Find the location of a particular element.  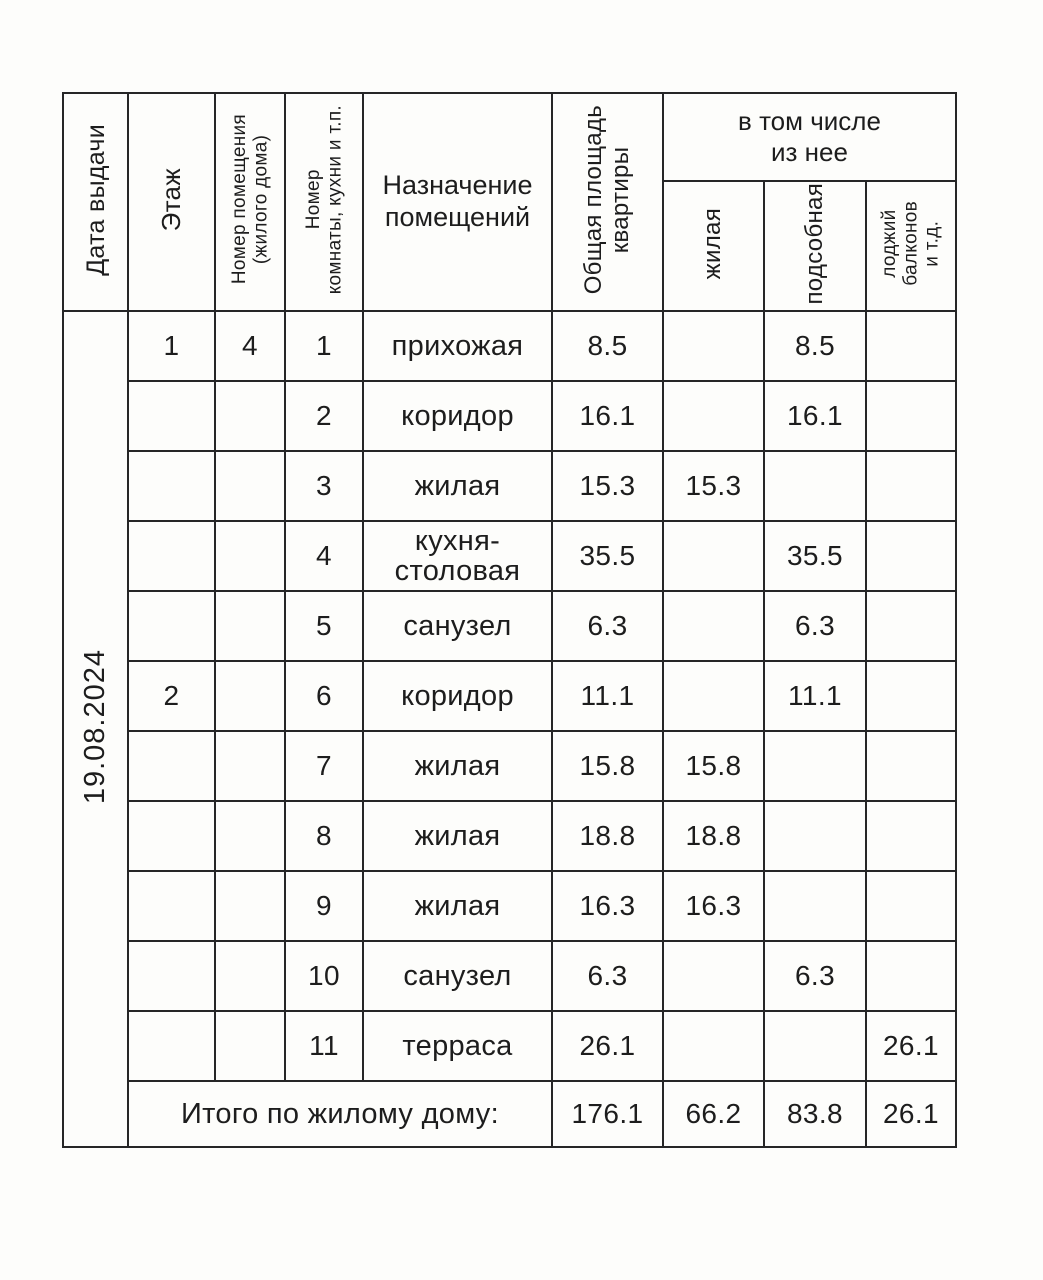

header-including-label: в том числе из нее is located at coordinates (809, 136).